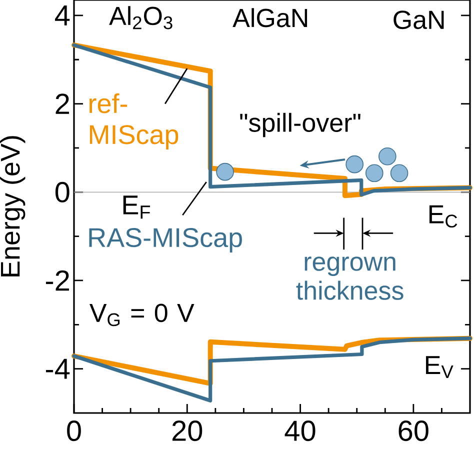 This screenshot has width=474, height=474. I want to click on annotation: Al$_{2}$O$_{3}$, so click(140, 18).